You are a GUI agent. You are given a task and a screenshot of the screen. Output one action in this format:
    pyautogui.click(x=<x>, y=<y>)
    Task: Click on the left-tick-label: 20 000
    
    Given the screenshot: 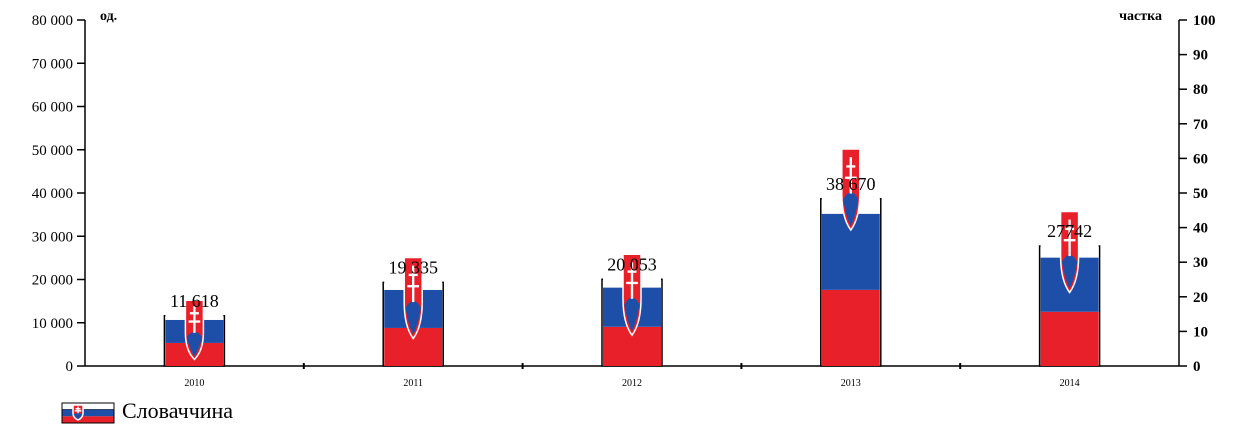 What is the action you would take?
    pyautogui.click(x=52, y=281)
    